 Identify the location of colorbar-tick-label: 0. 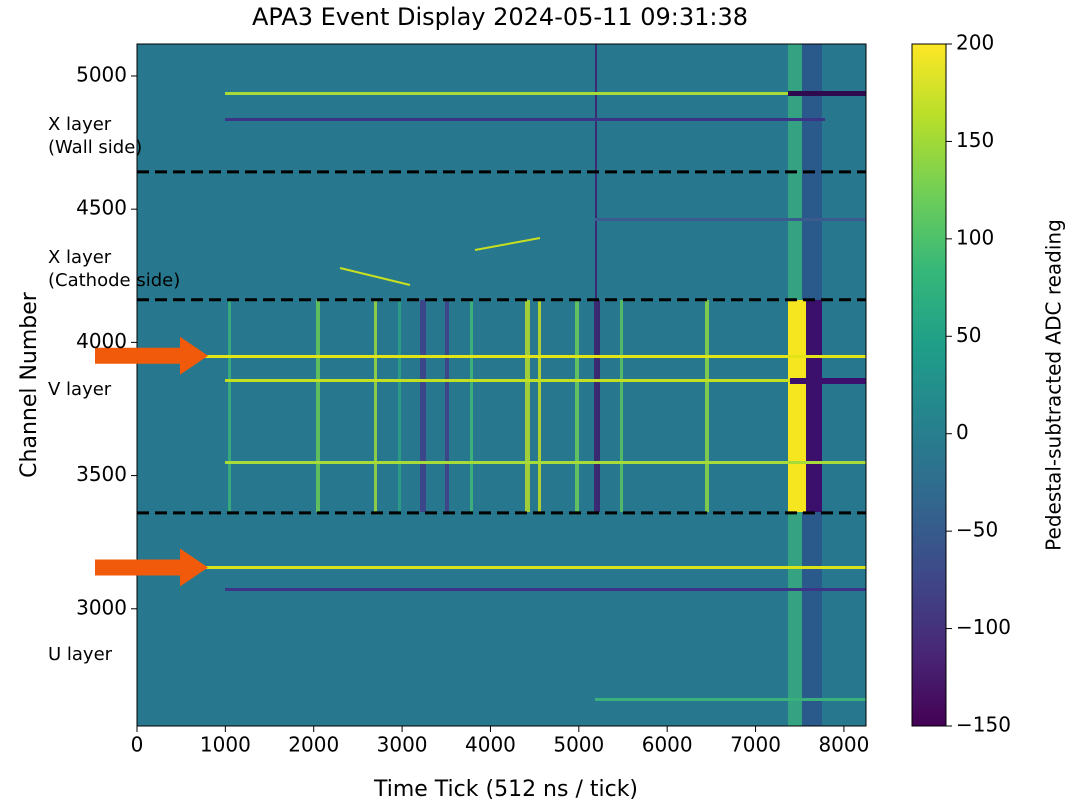
(962, 432).